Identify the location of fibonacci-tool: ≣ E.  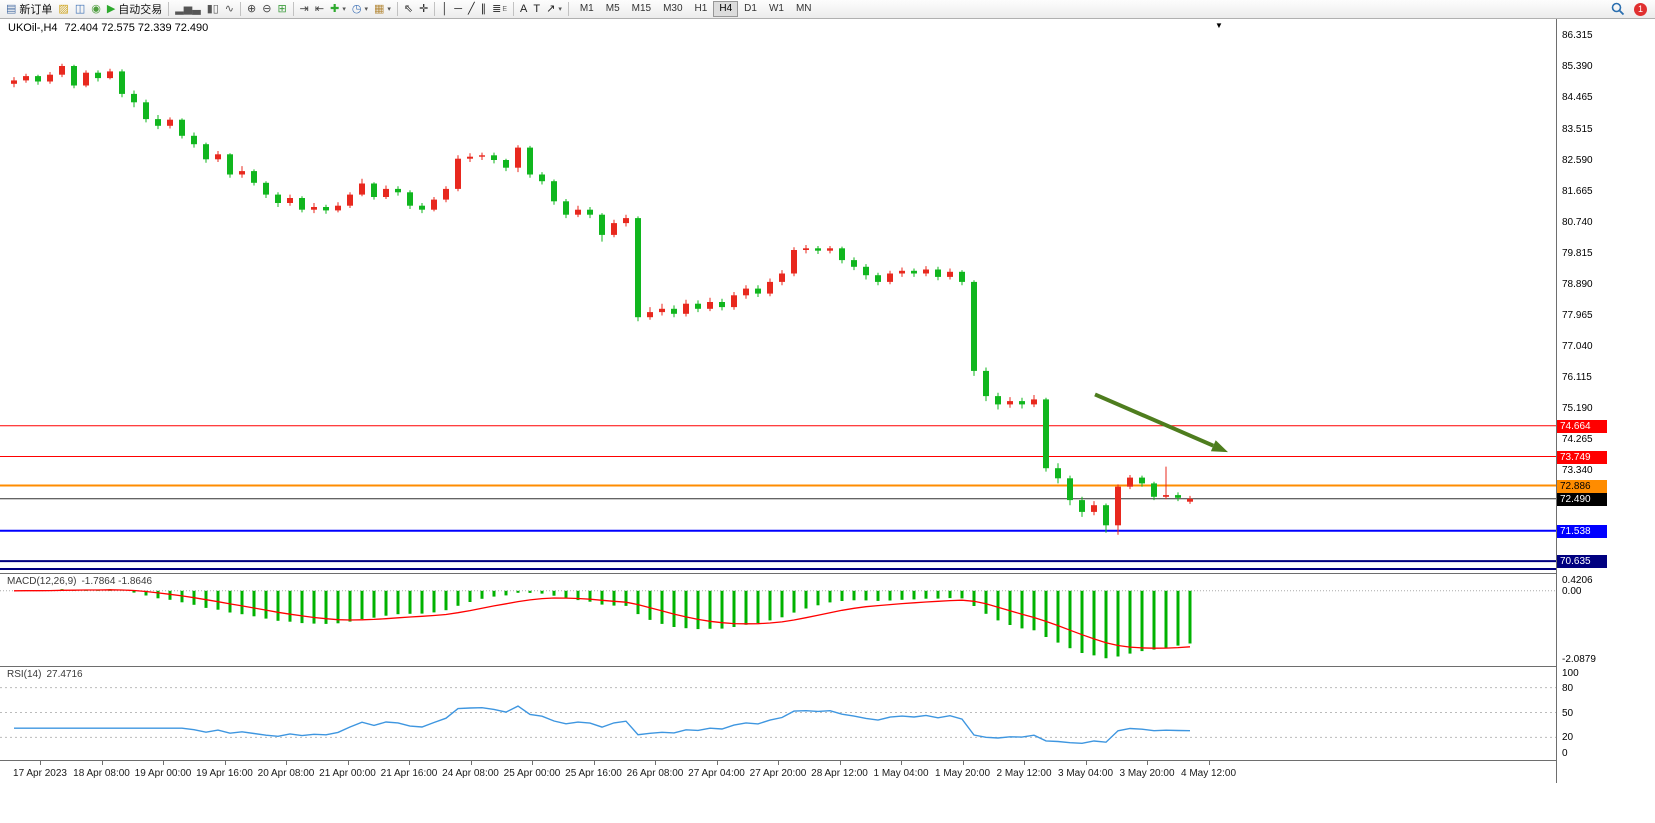
(499, 9).